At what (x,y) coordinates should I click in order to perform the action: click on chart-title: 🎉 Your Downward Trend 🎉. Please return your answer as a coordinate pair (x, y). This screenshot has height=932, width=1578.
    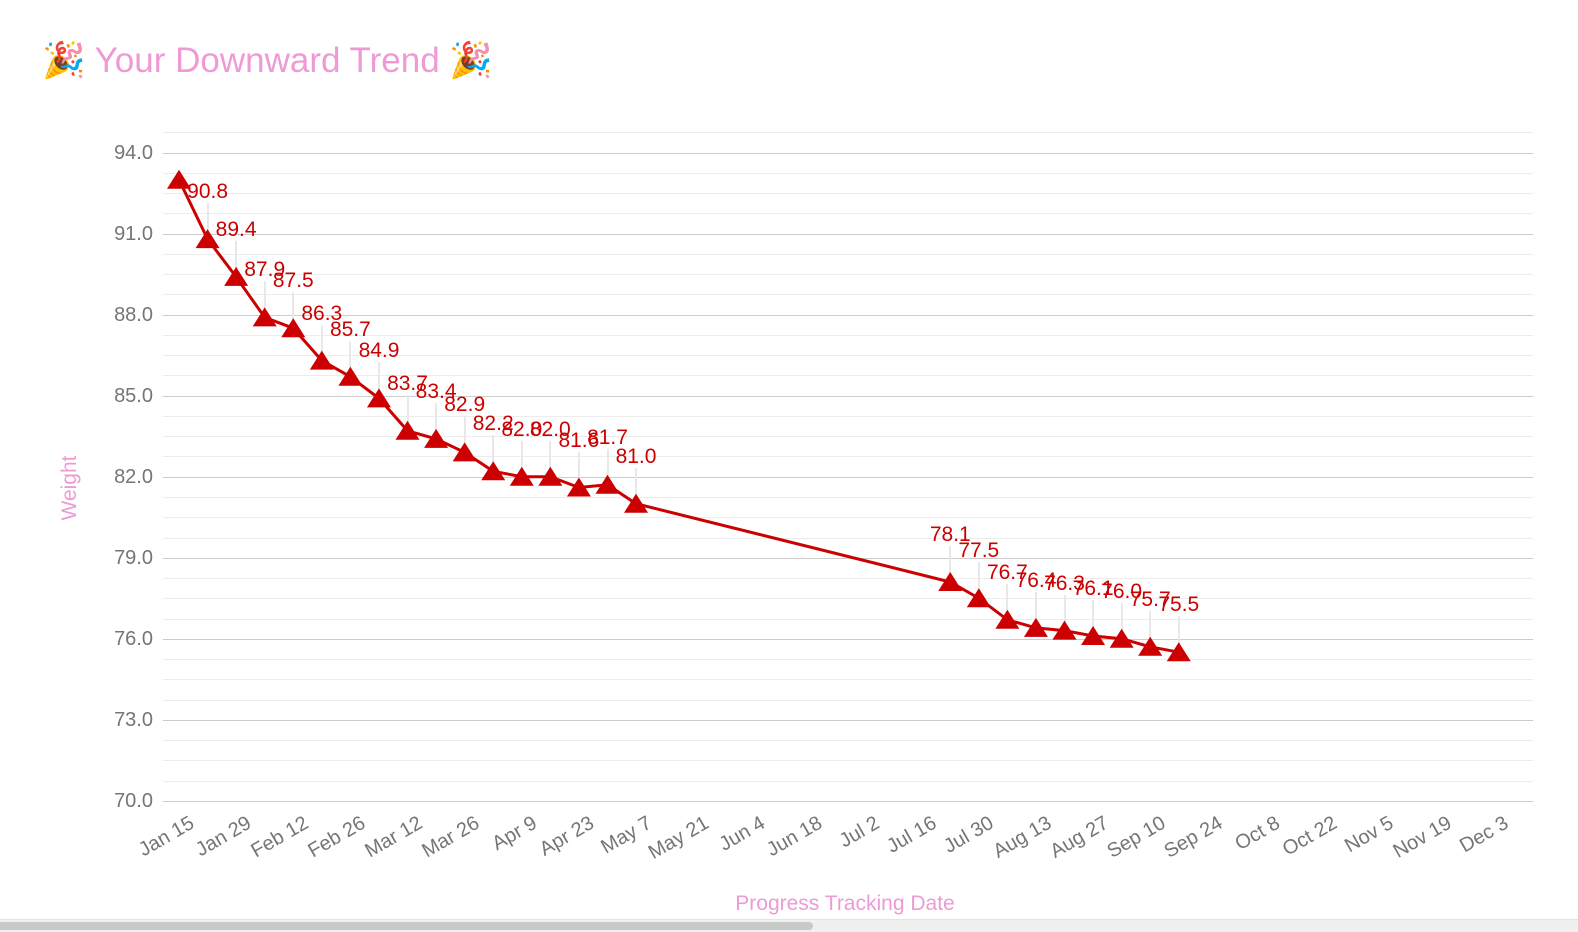
    Looking at the image, I should click on (267, 60).